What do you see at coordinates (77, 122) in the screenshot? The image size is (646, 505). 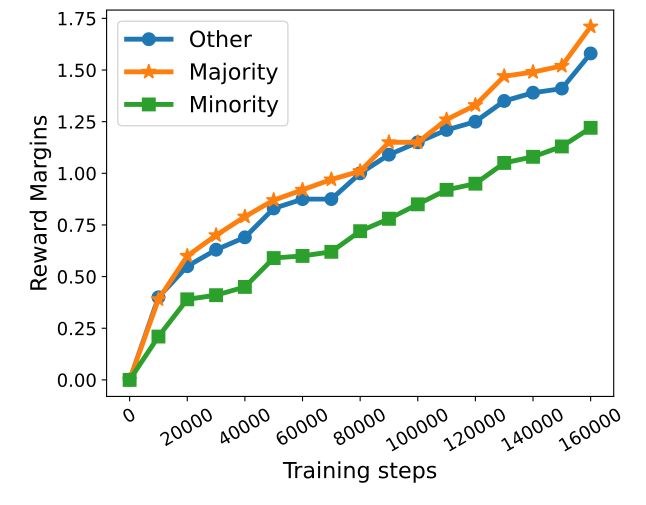 I see `y-tick-label: 1.25` at bounding box center [77, 122].